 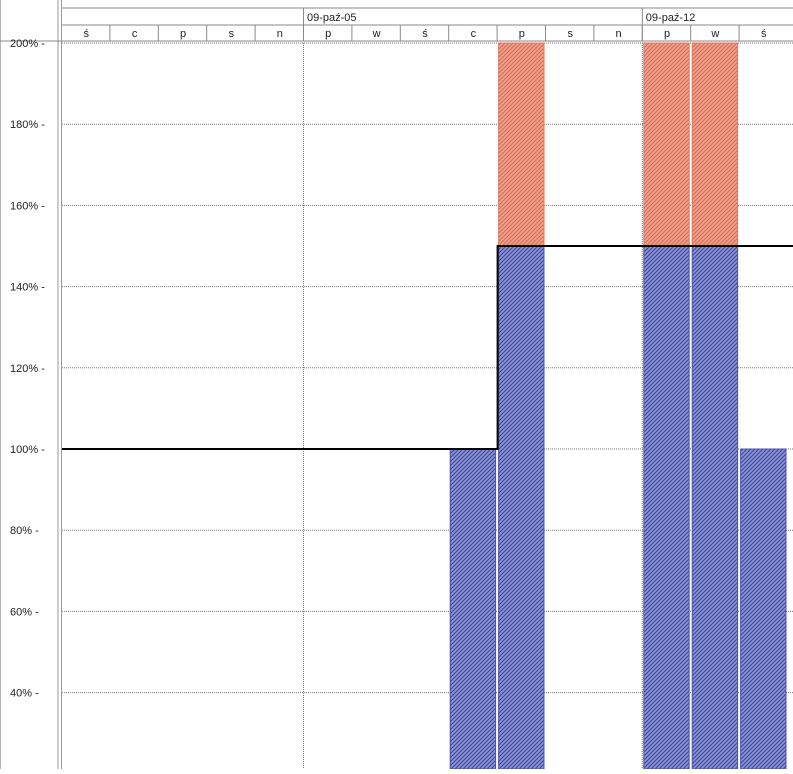 I want to click on week-label: 09-paź-05, so click(x=332, y=18).